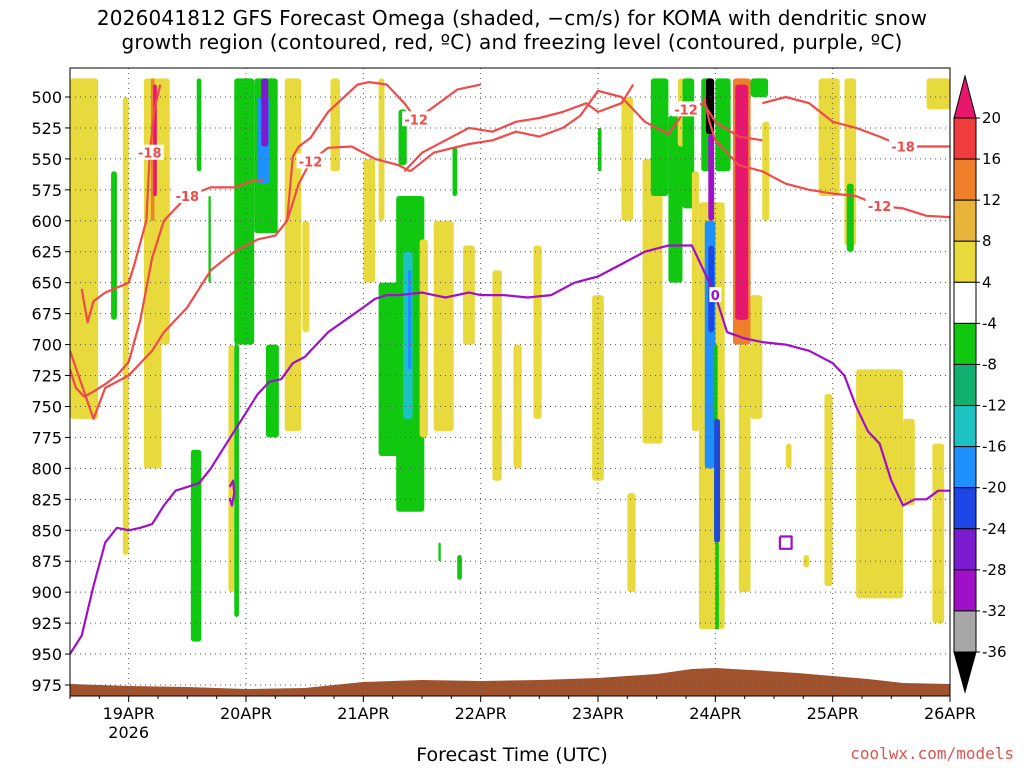  I want to click on x-tick-label: 24APR, so click(715, 713).